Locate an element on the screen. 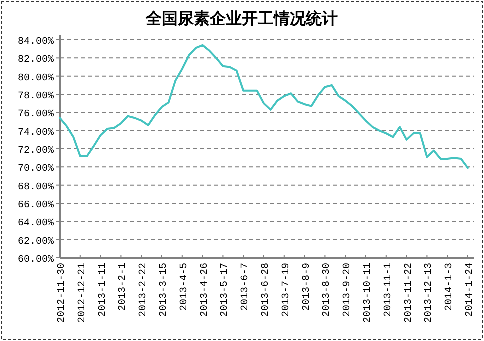 This screenshot has height=341, width=484. x-tick-label: 2013-11-22 is located at coordinates (409, 293).